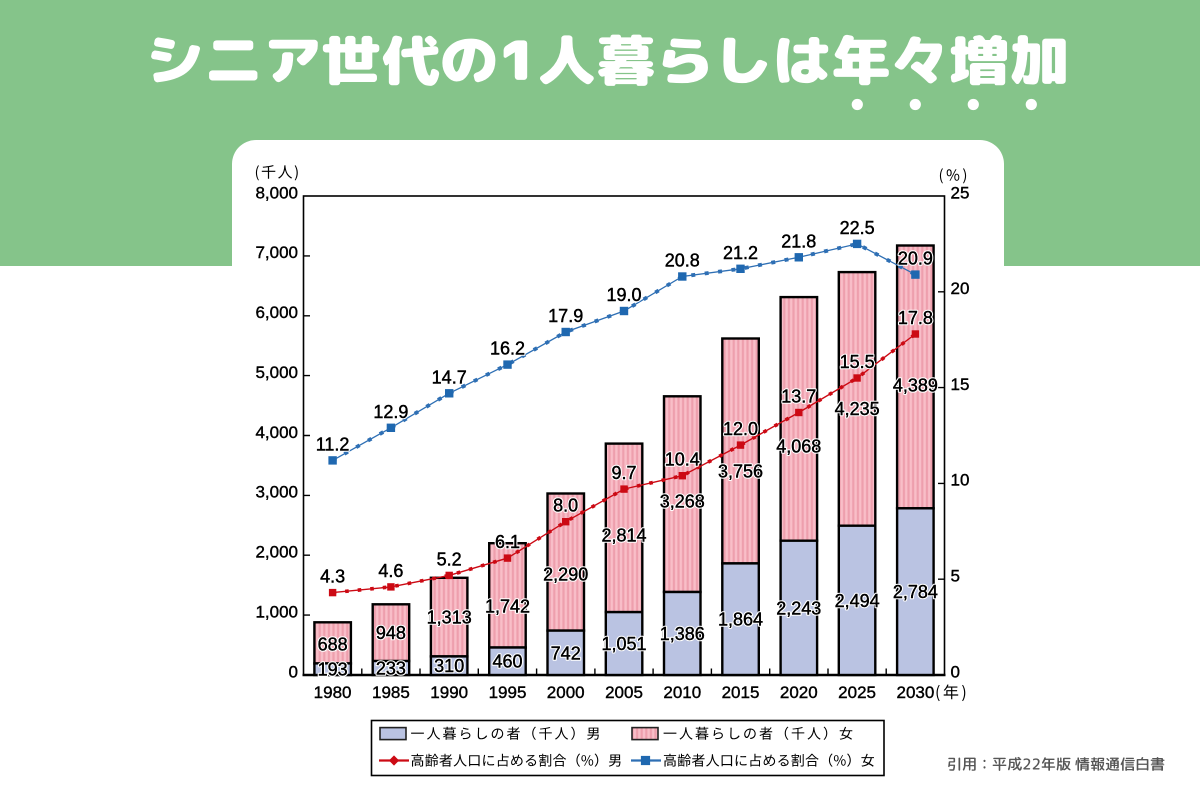 This screenshot has width=1200, height=800. What do you see at coordinates (276, 312) in the screenshot?
I see `svg-text: 6,000` at bounding box center [276, 312].